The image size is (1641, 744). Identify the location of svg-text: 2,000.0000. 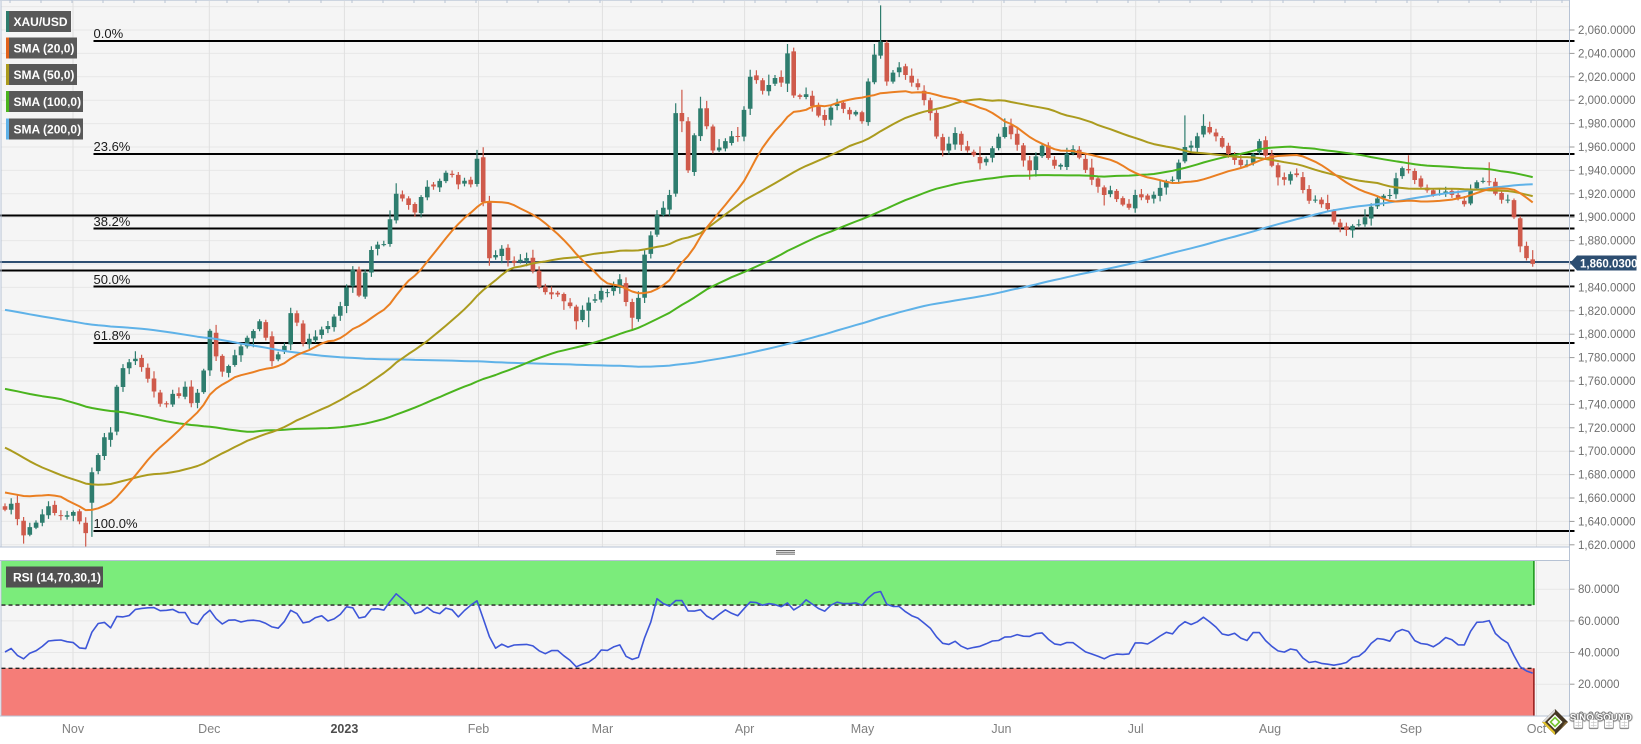
(1607, 101).